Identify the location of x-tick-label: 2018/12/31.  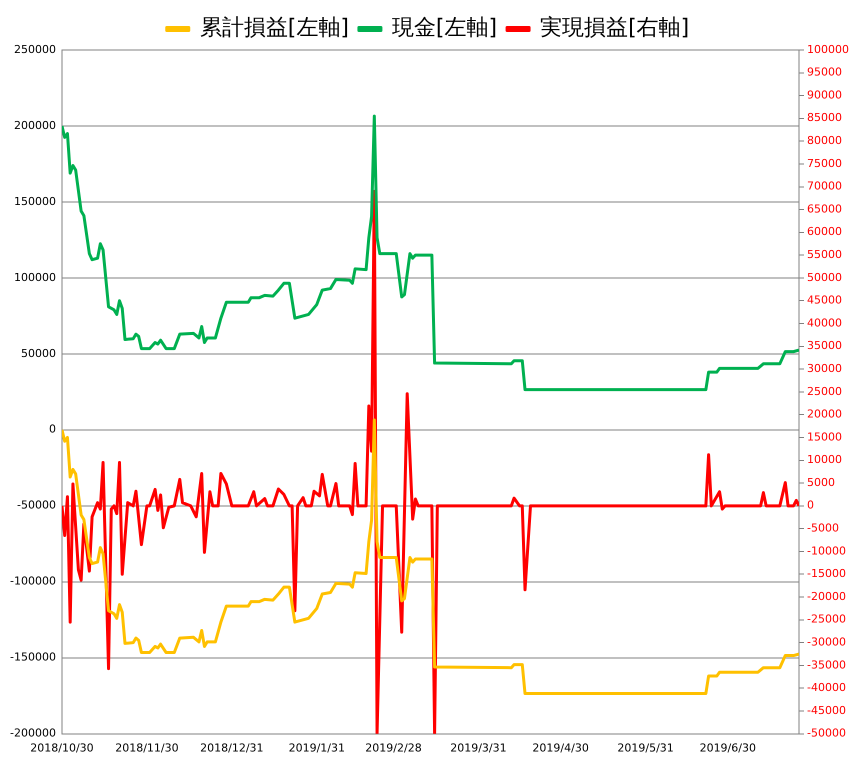
(232, 747).